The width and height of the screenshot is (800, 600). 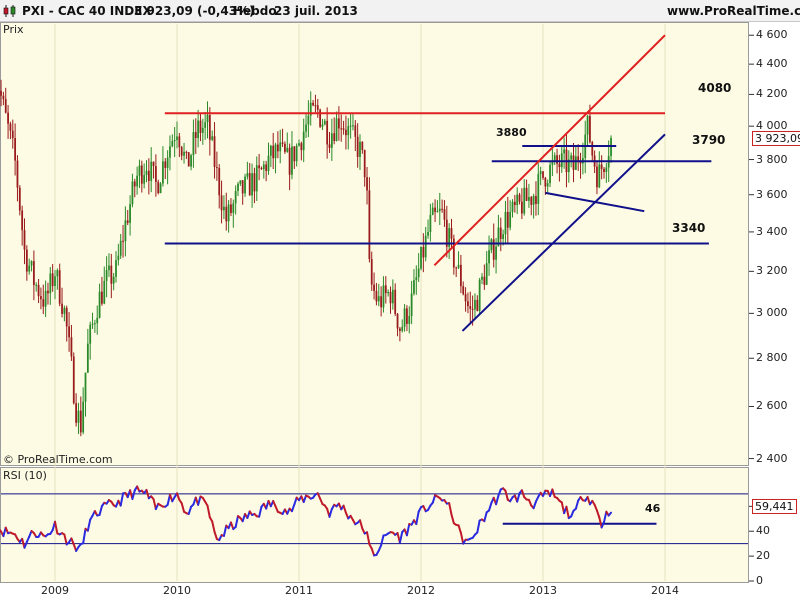 I want to click on y-axis-area, so click(x=774, y=302).